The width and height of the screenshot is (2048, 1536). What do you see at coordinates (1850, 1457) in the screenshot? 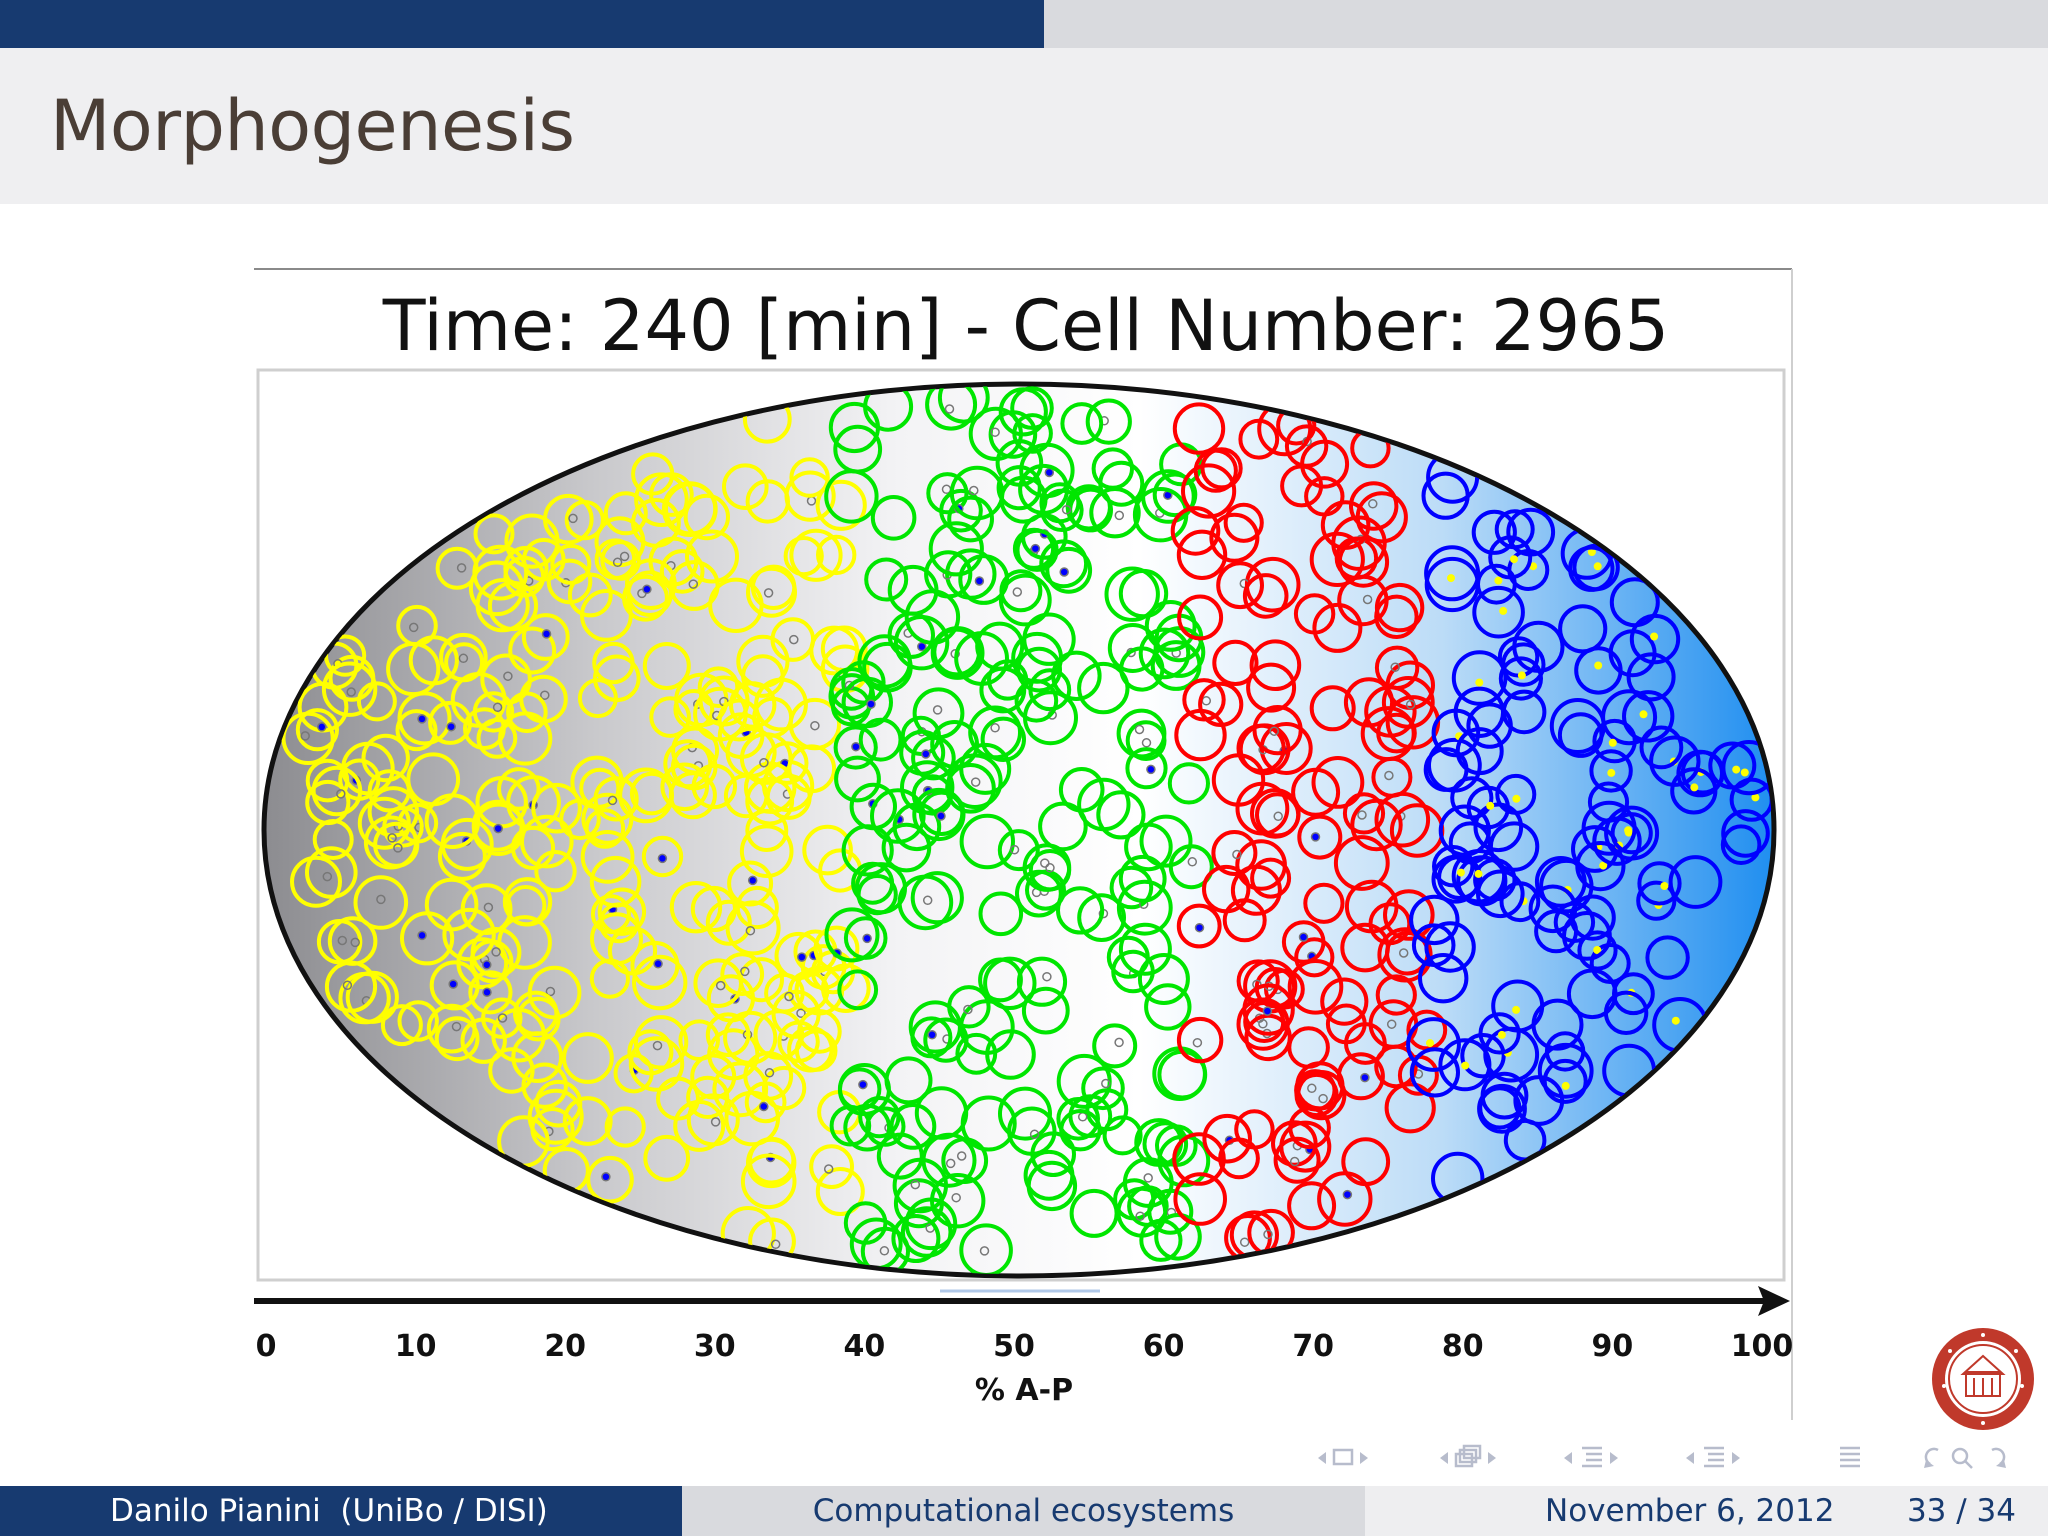
I see `appendix-icon` at bounding box center [1850, 1457].